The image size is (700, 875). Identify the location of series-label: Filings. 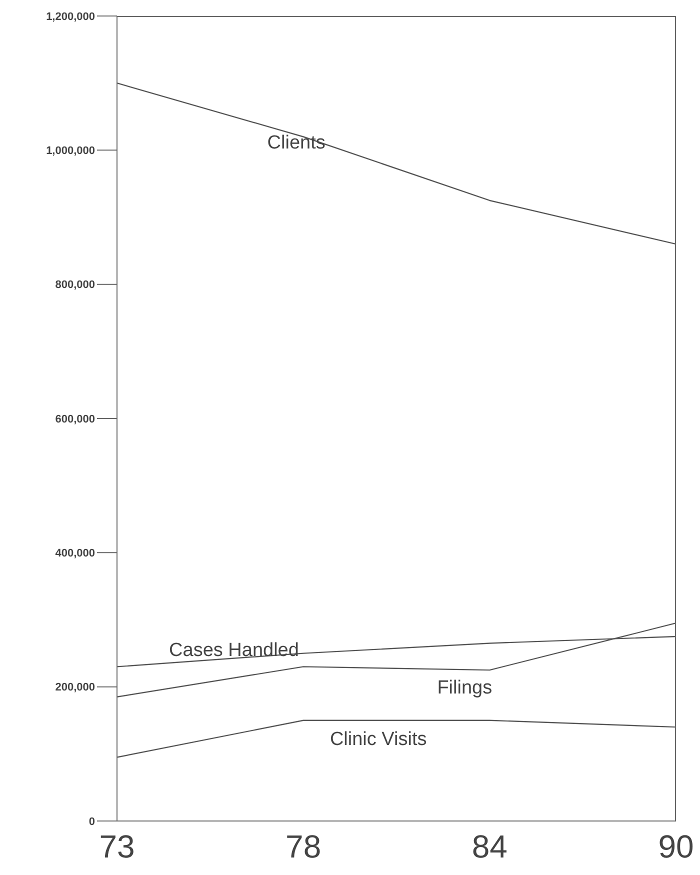
(464, 688).